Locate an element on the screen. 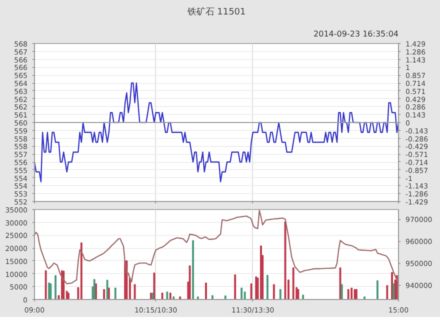 The image size is (440, 336). text: 2014-09-23 16:35:04 is located at coordinates (356, 34).